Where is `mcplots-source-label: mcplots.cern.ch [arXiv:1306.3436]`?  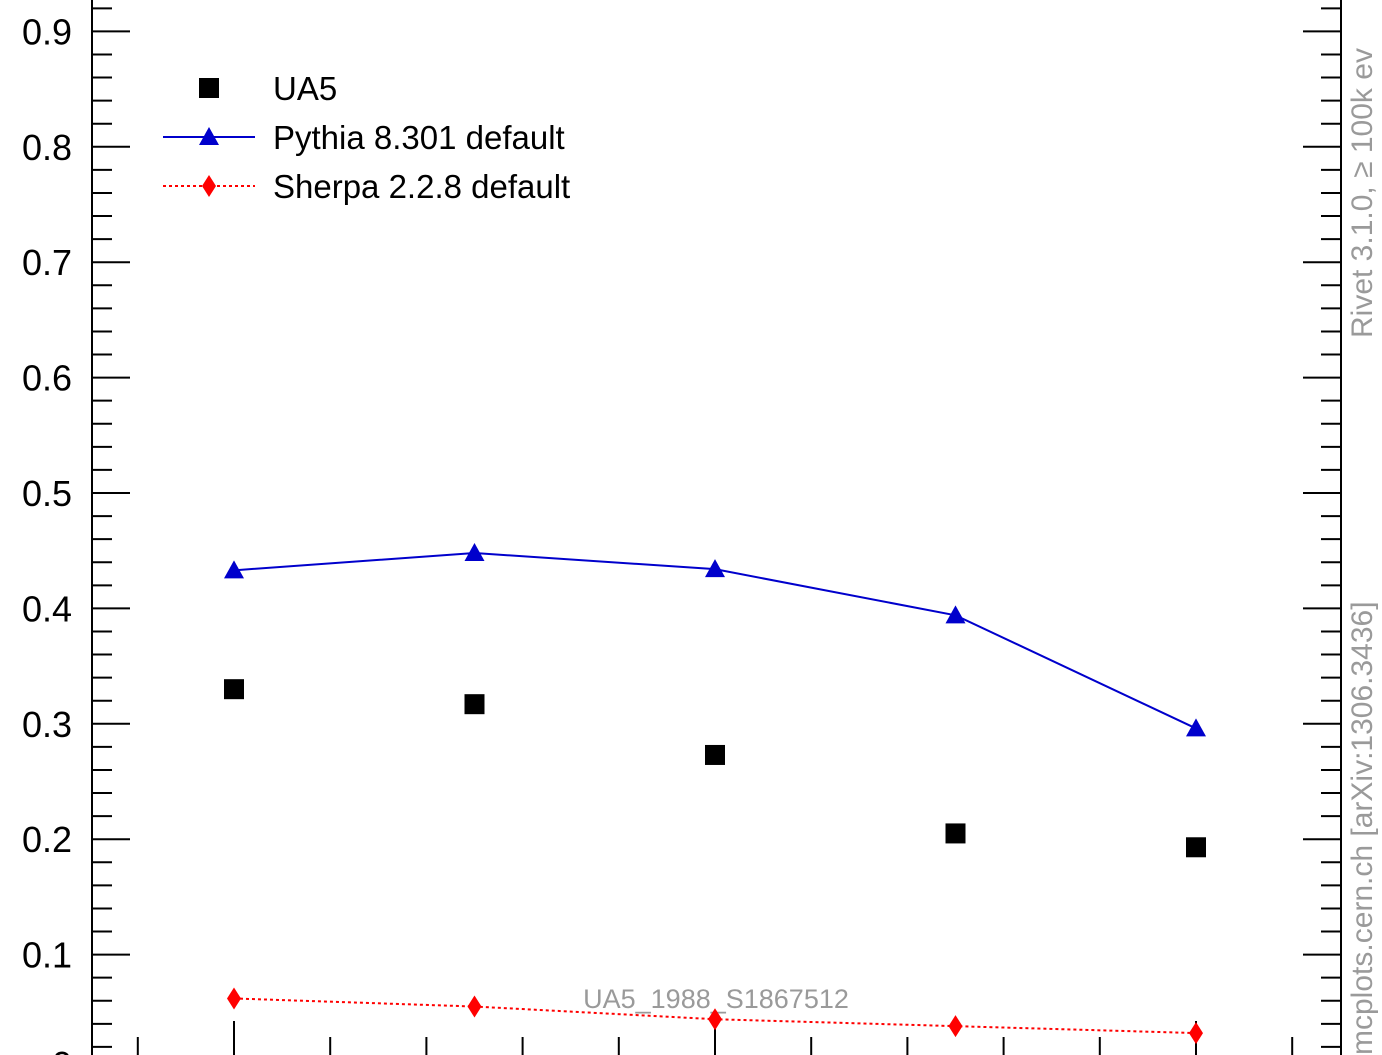
mcplots-source-label: mcplots.cern.ch [arXiv:1306.3436] is located at coordinates (1362, 828).